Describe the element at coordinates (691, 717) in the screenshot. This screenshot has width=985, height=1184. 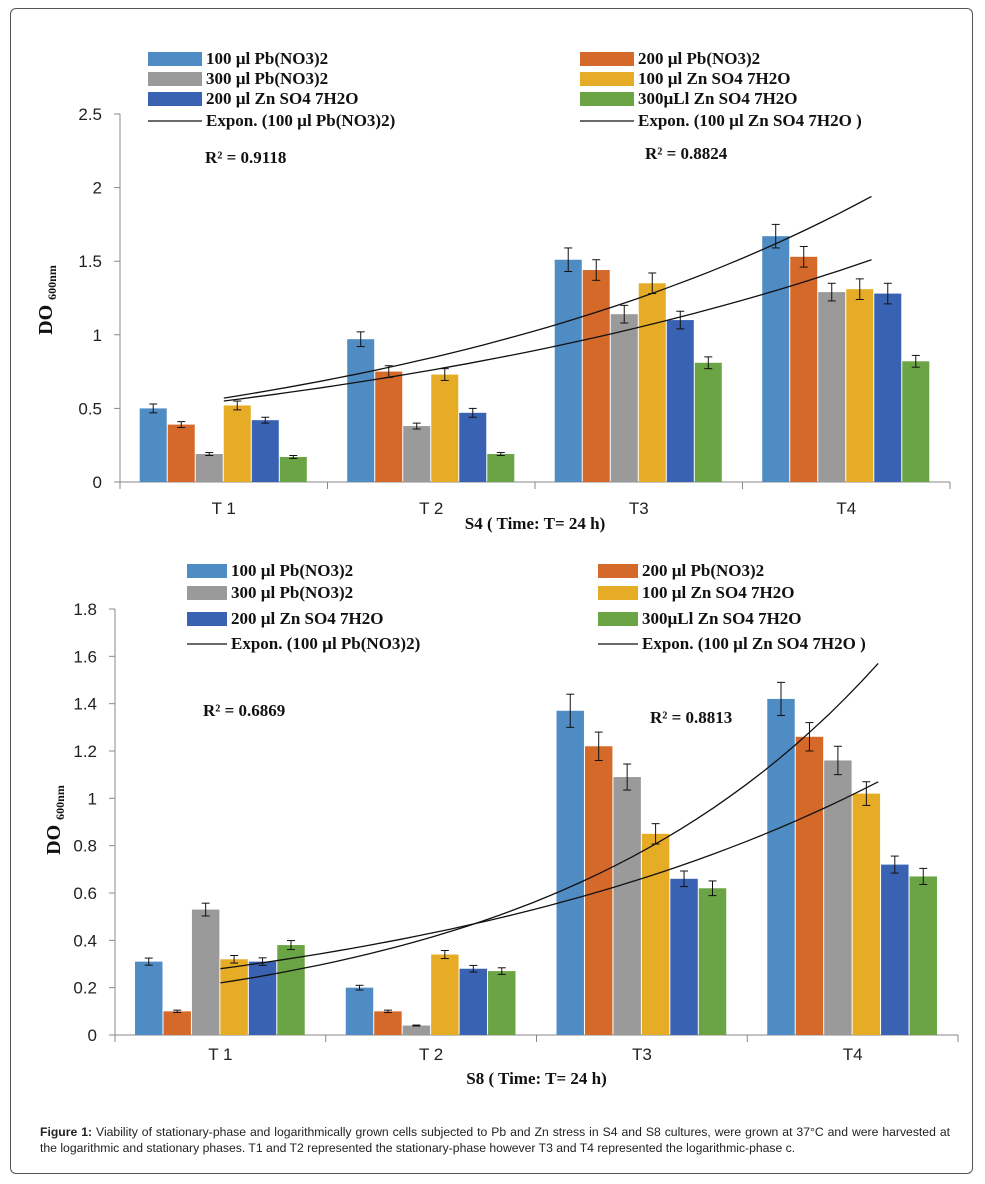
I see `r2-label-s8-1: R² = 0.8813` at that location.